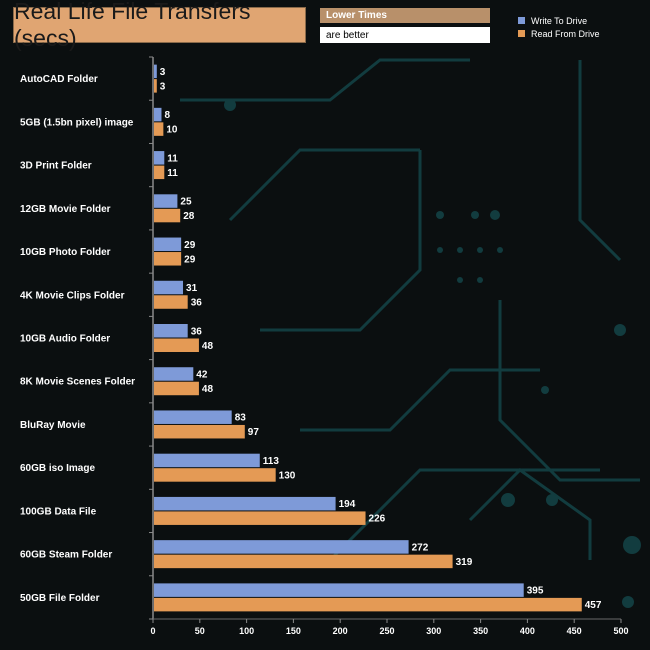 The image size is (650, 650). What do you see at coordinates (167, 115) in the screenshot?
I see `data-label-write: 8` at bounding box center [167, 115].